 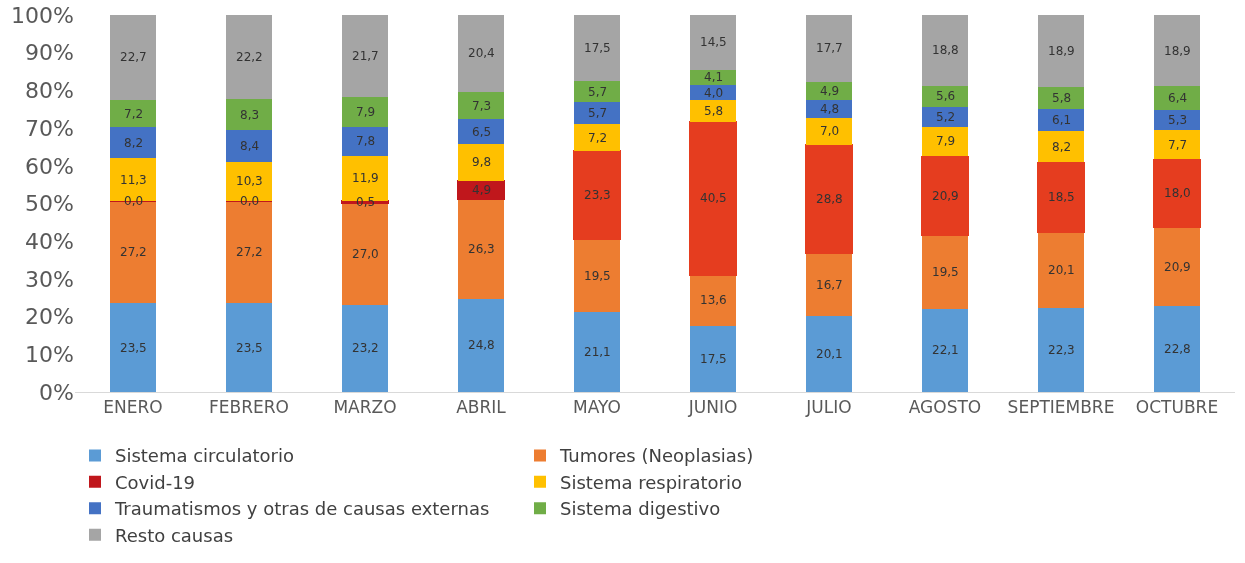 I want to click on x-tick-label: JULIO, so click(x=828, y=407).